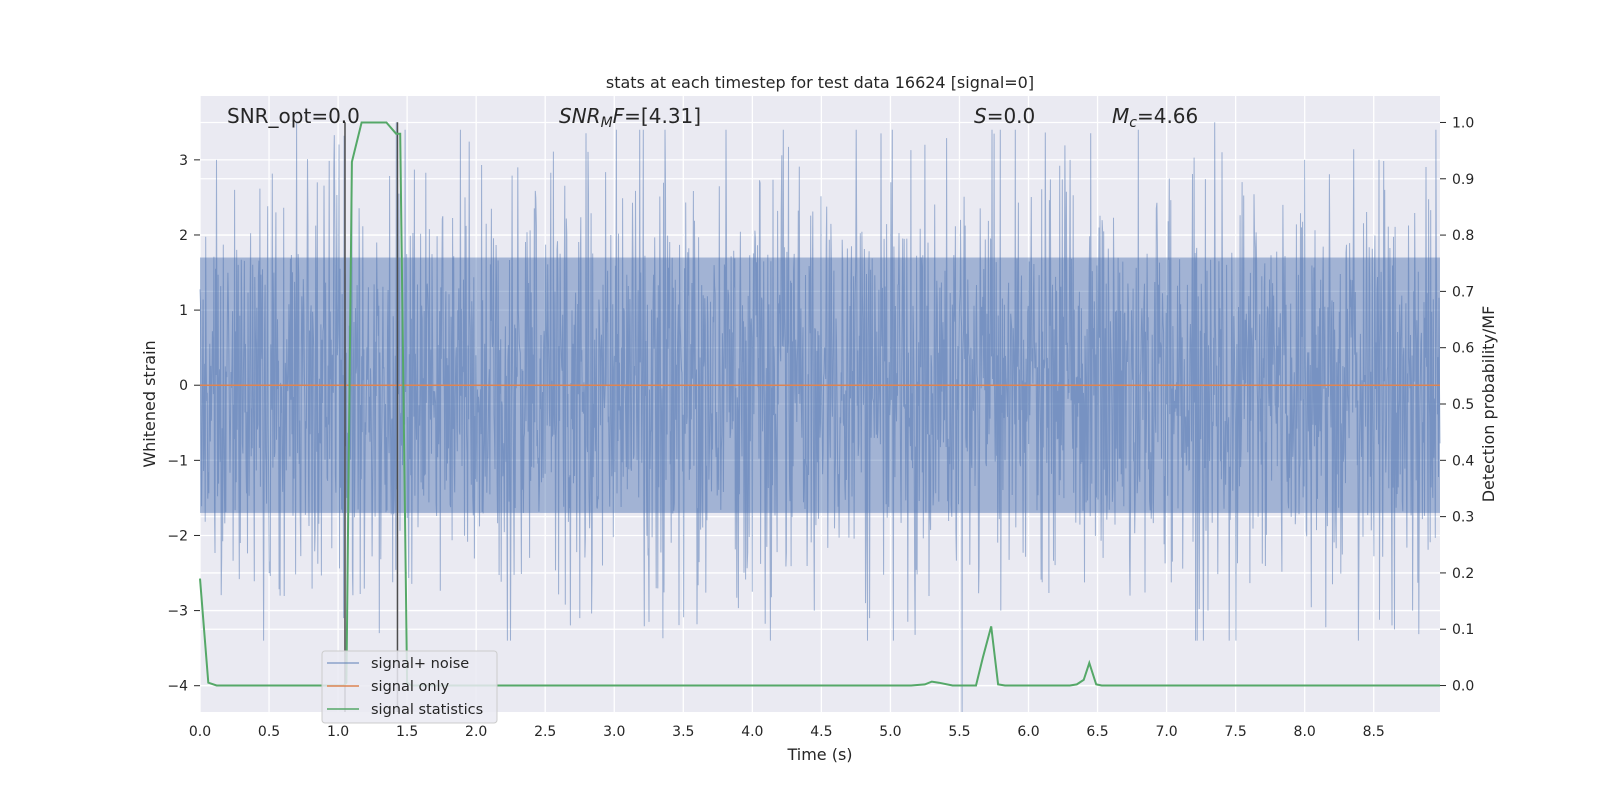 This screenshot has width=1600, height=800. Describe the element at coordinates (1120, 116) in the screenshot. I see `annotation-mc-main: M` at that location.